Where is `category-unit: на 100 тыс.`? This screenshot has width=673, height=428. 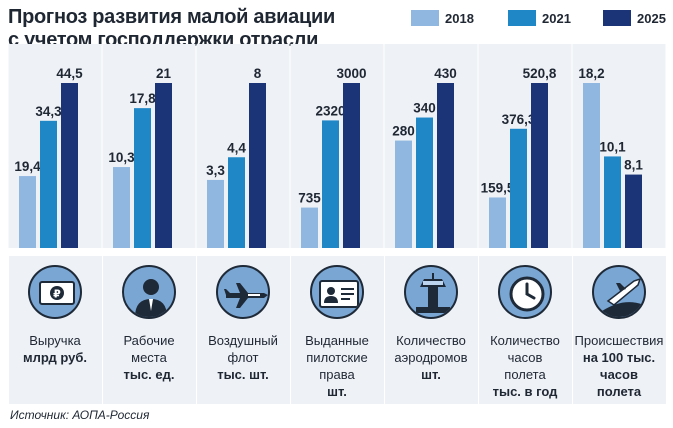 category-unit: на 100 тыс. is located at coordinates (619, 357).